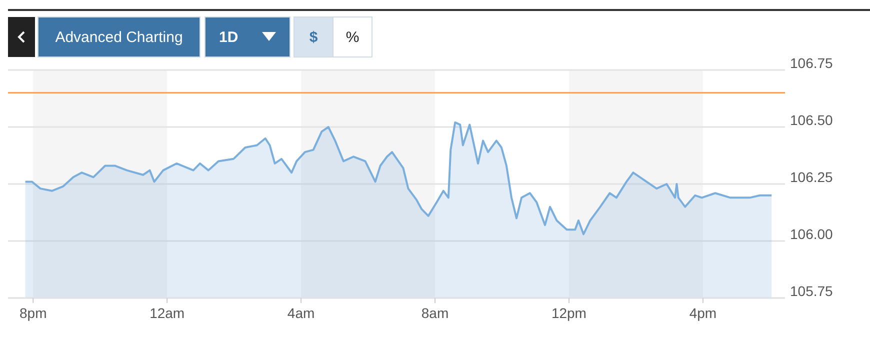  Describe the element at coordinates (812, 63) in the screenshot. I see `y-tick-label: 106.75` at that location.